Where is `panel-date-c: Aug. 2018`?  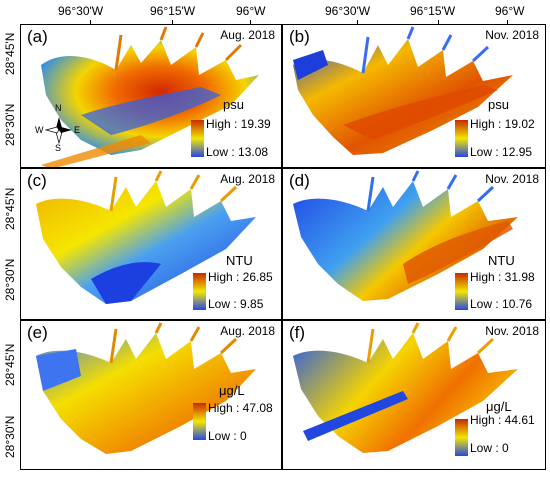 panel-date-c: Aug. 2018 is located at coordinates (247, 179).